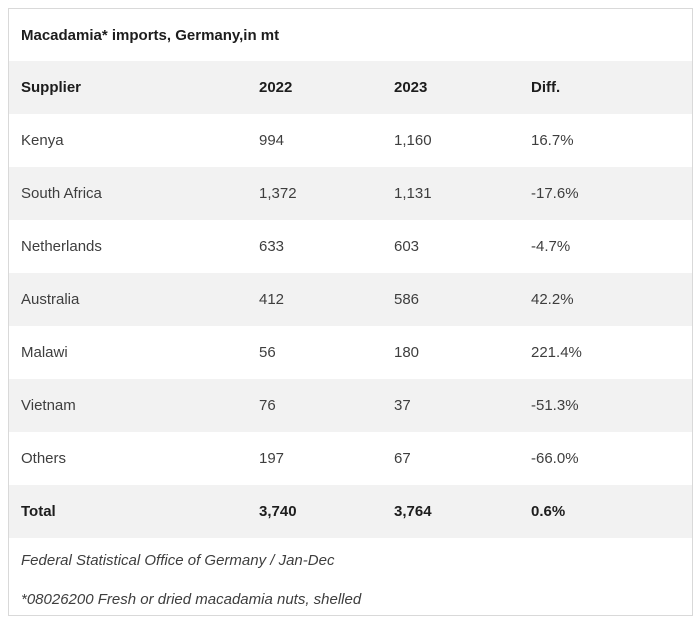  What do you see at coordinates (44, 352) in the screenshot?
I see `cell-supplier: Malawi` at bounding box center [44, 352].